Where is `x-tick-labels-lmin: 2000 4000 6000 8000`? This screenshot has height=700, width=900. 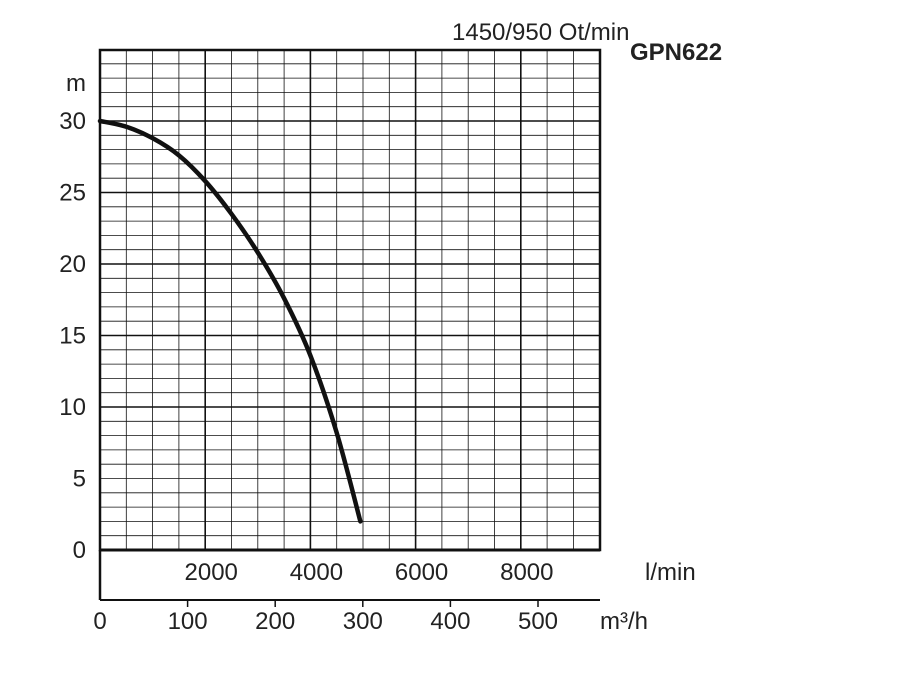 x-tick-labels-lmin: 2000 4000 6000 8000 is located at coordinates (369, 572).